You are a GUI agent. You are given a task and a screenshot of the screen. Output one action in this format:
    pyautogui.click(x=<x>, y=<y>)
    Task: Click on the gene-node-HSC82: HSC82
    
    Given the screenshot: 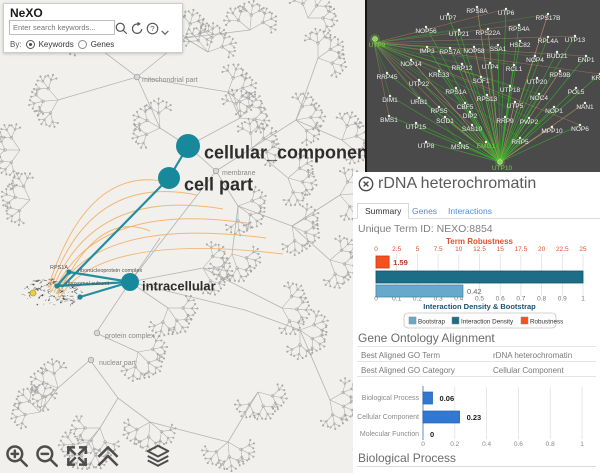 What is the action you would take?
    pyautogui.click(x=520, y=44)
    